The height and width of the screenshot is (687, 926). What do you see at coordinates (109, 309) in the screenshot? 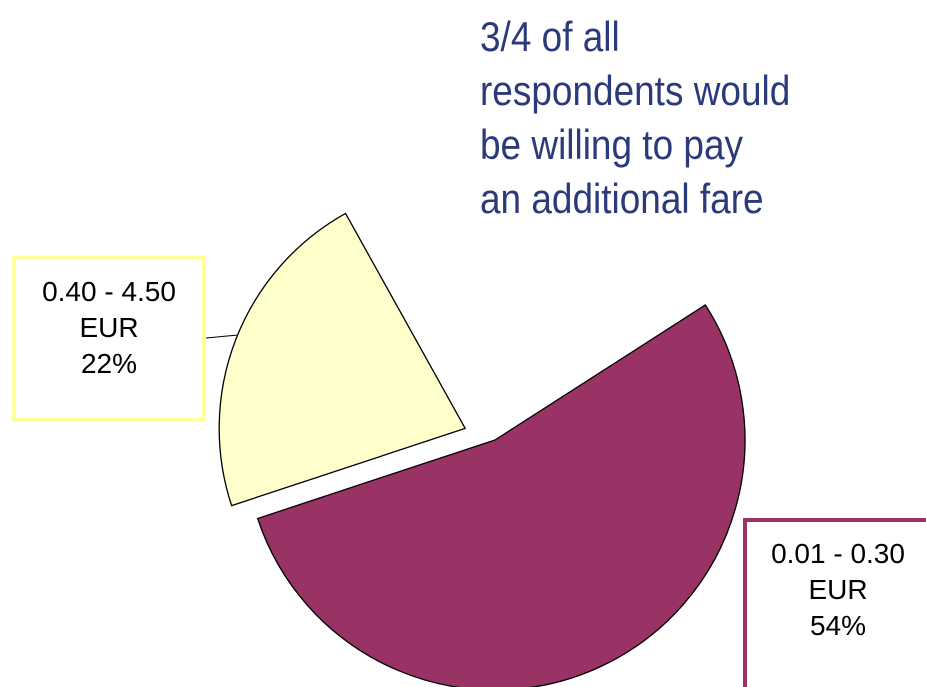
I see `category-label: 0.40 - 4.50 EUR` at bounding box center [109, 309].